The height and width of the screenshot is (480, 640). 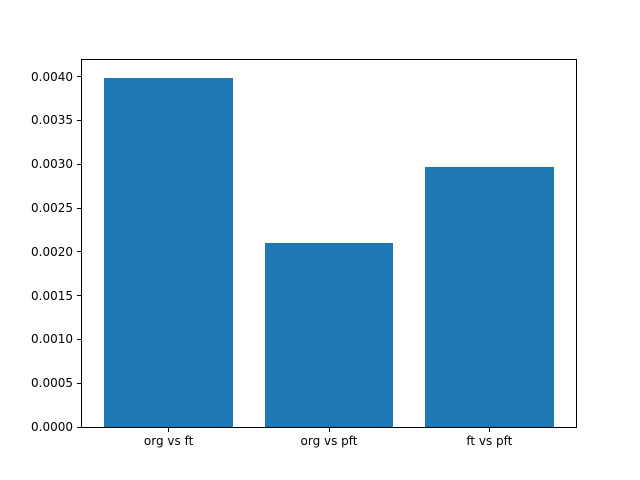 What do you see at coordinates (52, 383) in the screenshot?
I see `y-tick-label-0.0005: 0.0005` at bounding box center [52, 383].